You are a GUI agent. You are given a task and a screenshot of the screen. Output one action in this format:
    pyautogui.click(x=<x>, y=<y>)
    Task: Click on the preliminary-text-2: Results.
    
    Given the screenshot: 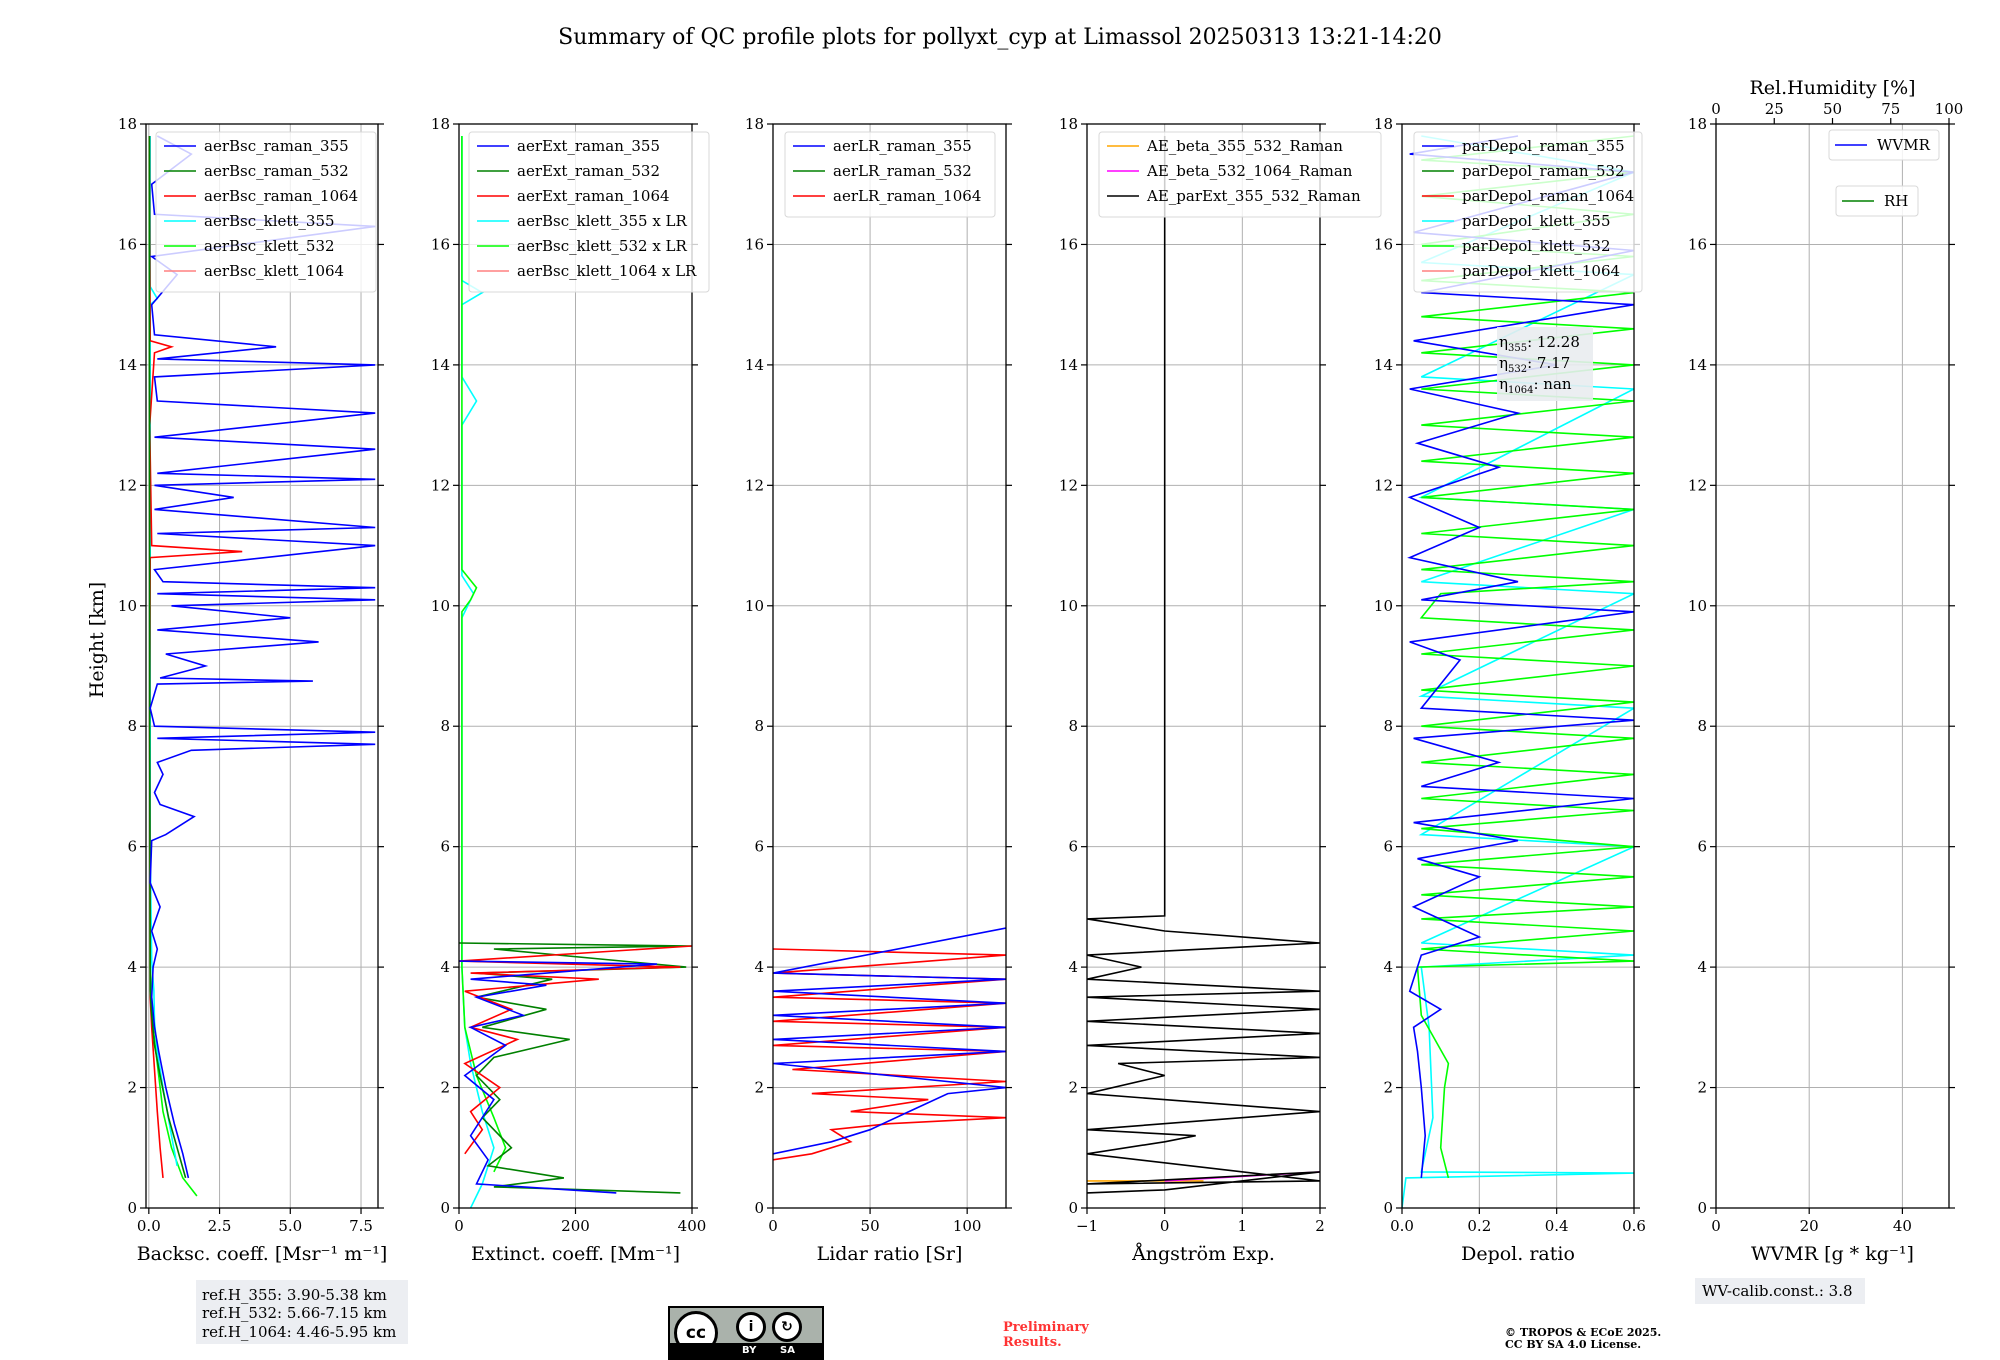 What is the action you would take?
    pyautogui.click(x=1032, y=1342)
    